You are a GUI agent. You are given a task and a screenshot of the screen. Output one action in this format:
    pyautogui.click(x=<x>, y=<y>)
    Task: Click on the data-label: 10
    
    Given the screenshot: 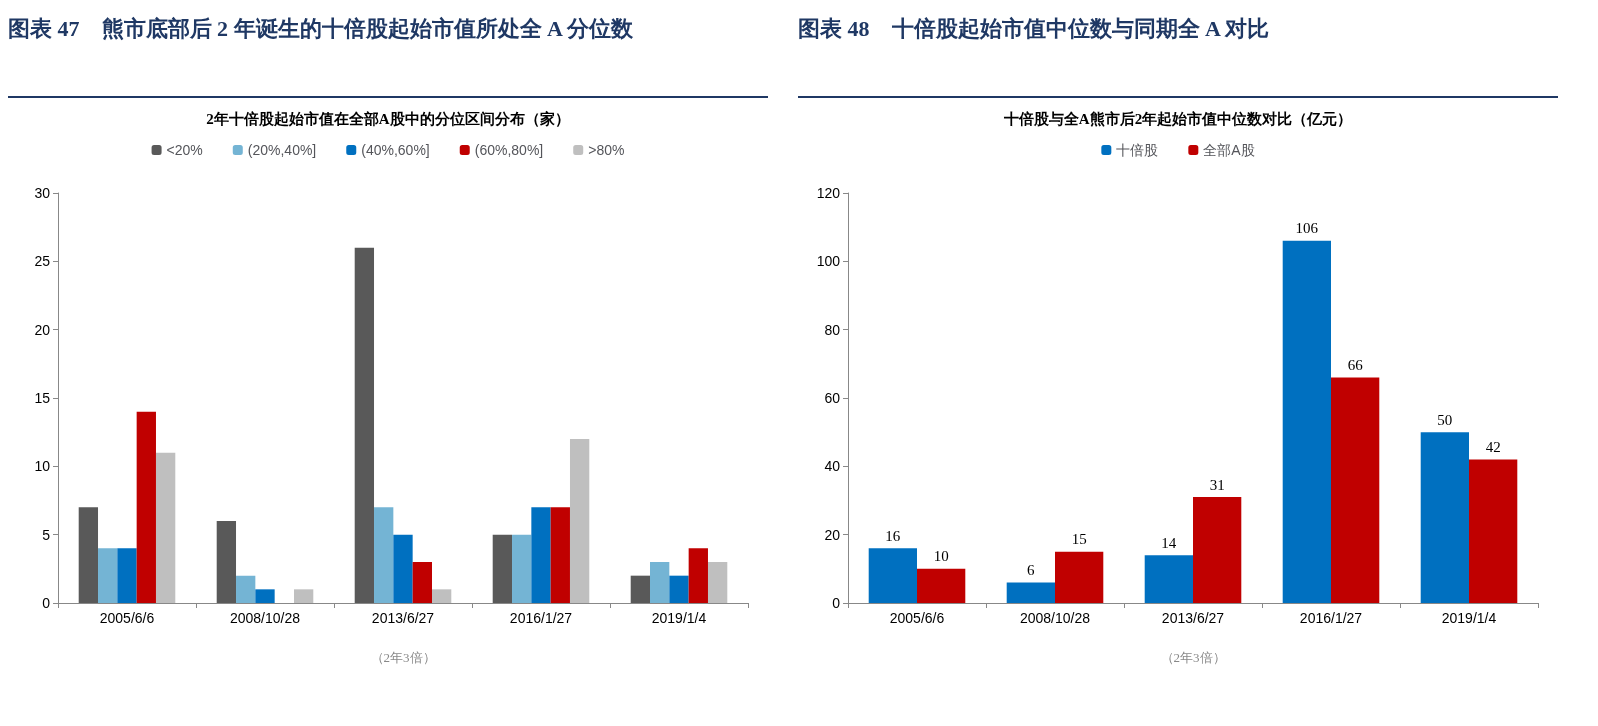 What is the action you would take?
    pyautogui.click(x=941, y=556)
    